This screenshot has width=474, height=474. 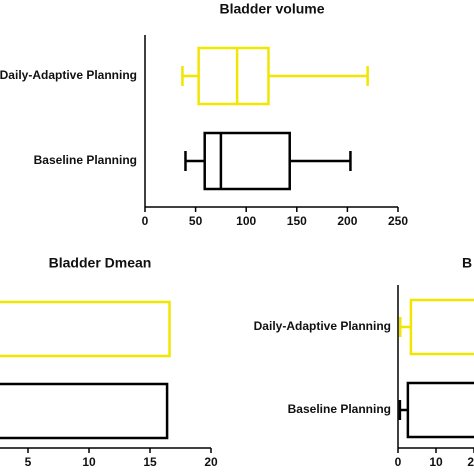 I want to click on chart-title: B, so click(x=467, y=263).